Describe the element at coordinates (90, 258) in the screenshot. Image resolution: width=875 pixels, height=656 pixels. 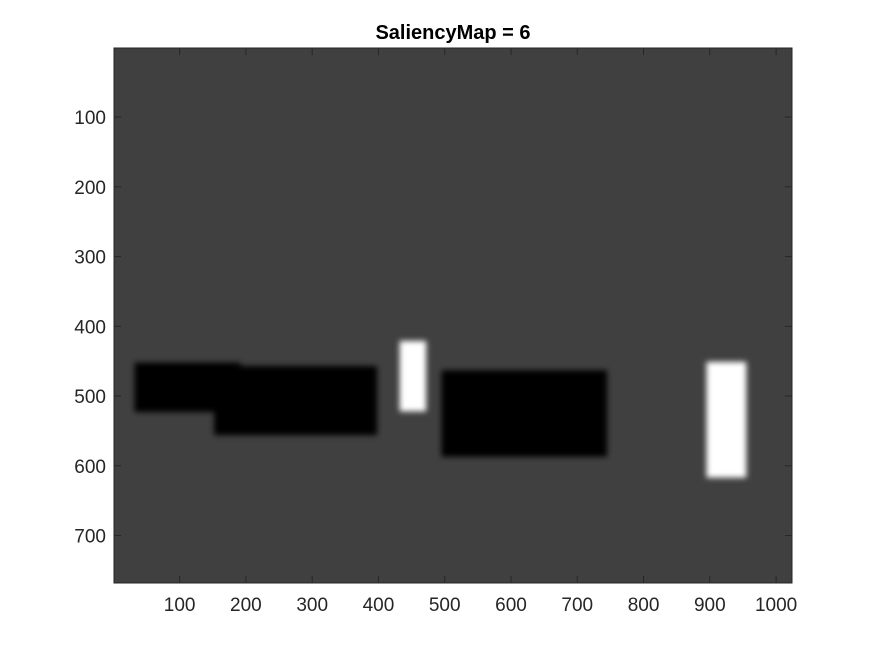
I see `y-tick-label: 300` at that location.